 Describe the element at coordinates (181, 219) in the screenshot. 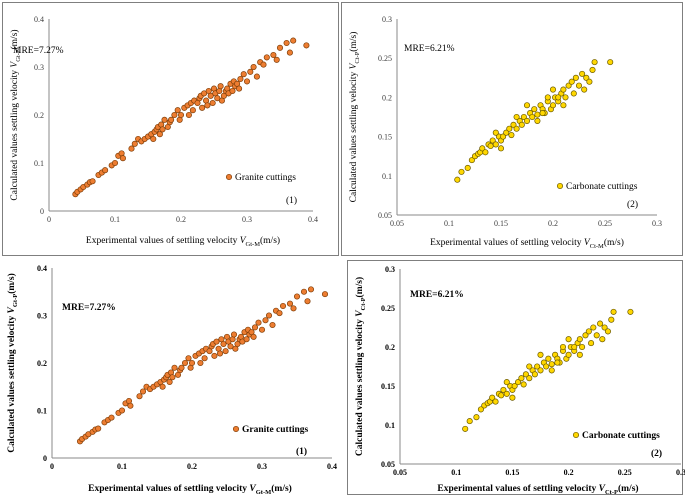

I see `x-tick-label: 0.2` at that location.